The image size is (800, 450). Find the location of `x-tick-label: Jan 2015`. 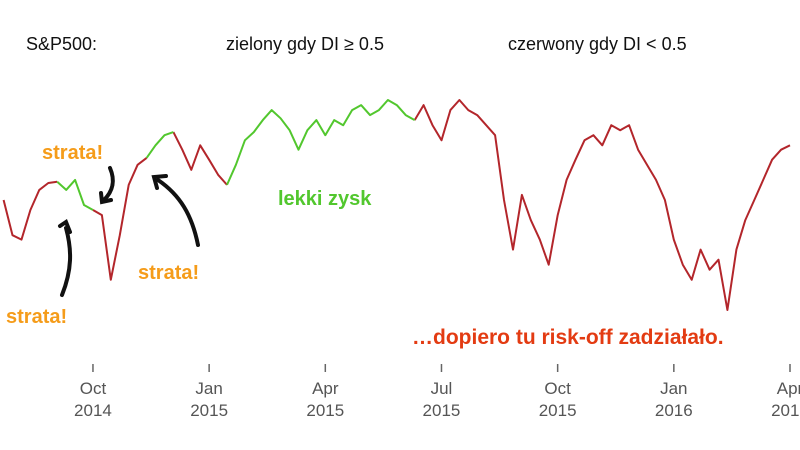

x-tick-label: Jan 2015 is located at coordinates (209, 399).